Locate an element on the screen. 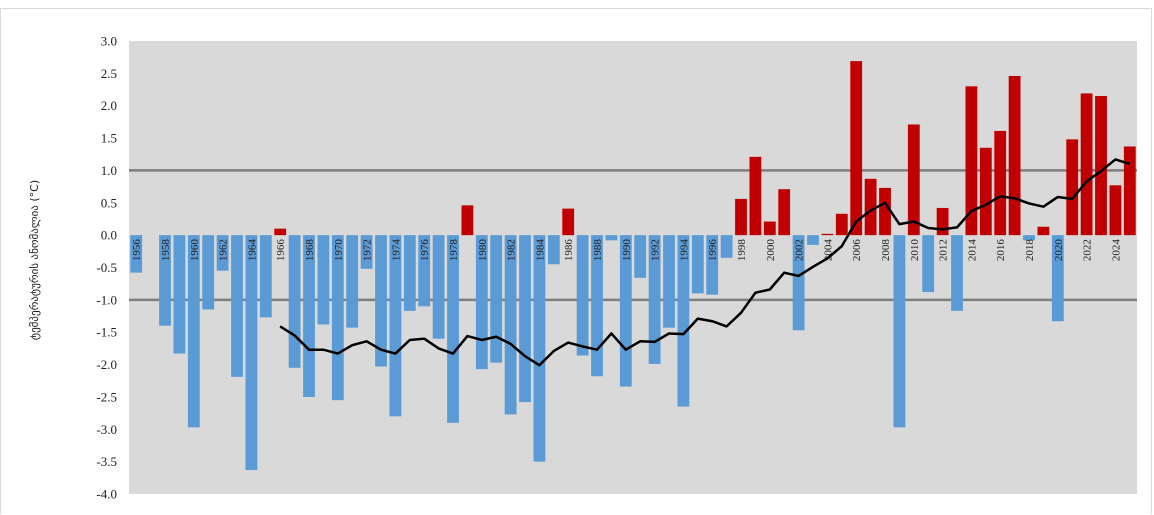 This screenshot has width=1154, height=515. bar-2019 is located at coordinates (1043, 231).